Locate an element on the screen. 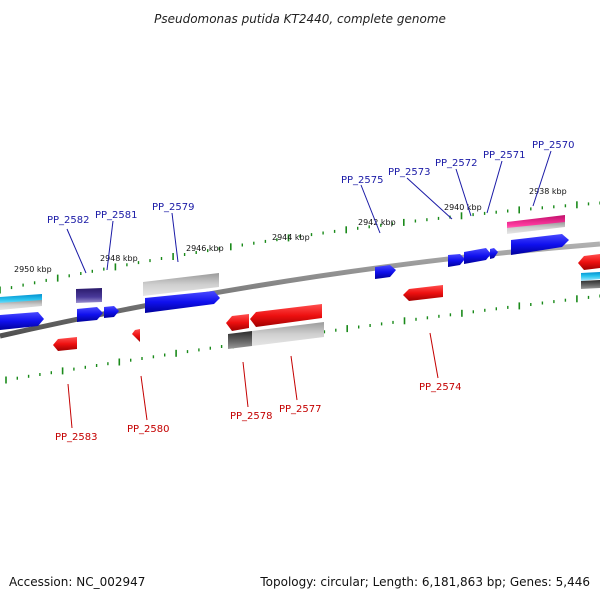 This screenshot has height=600, width=600. kbp-label-2938: 2938 kbp is located at coordinates (548, 191).